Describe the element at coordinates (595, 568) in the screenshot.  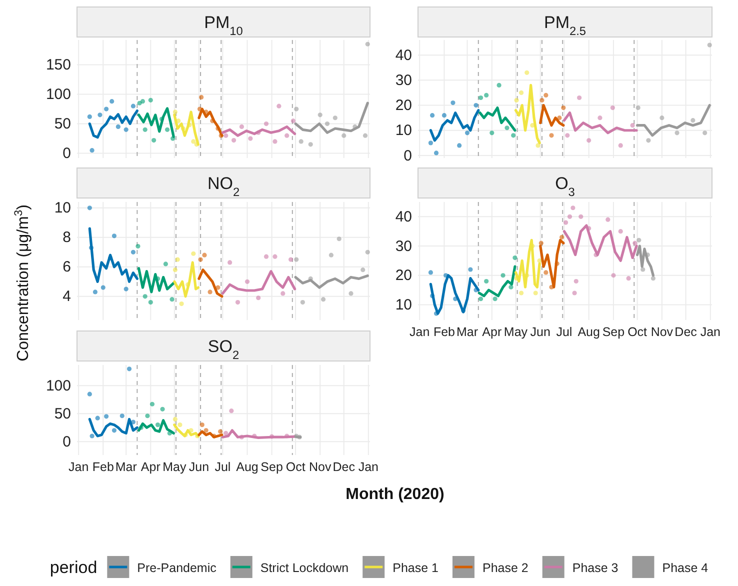
I see `legend-label: Phase 3` at that location.